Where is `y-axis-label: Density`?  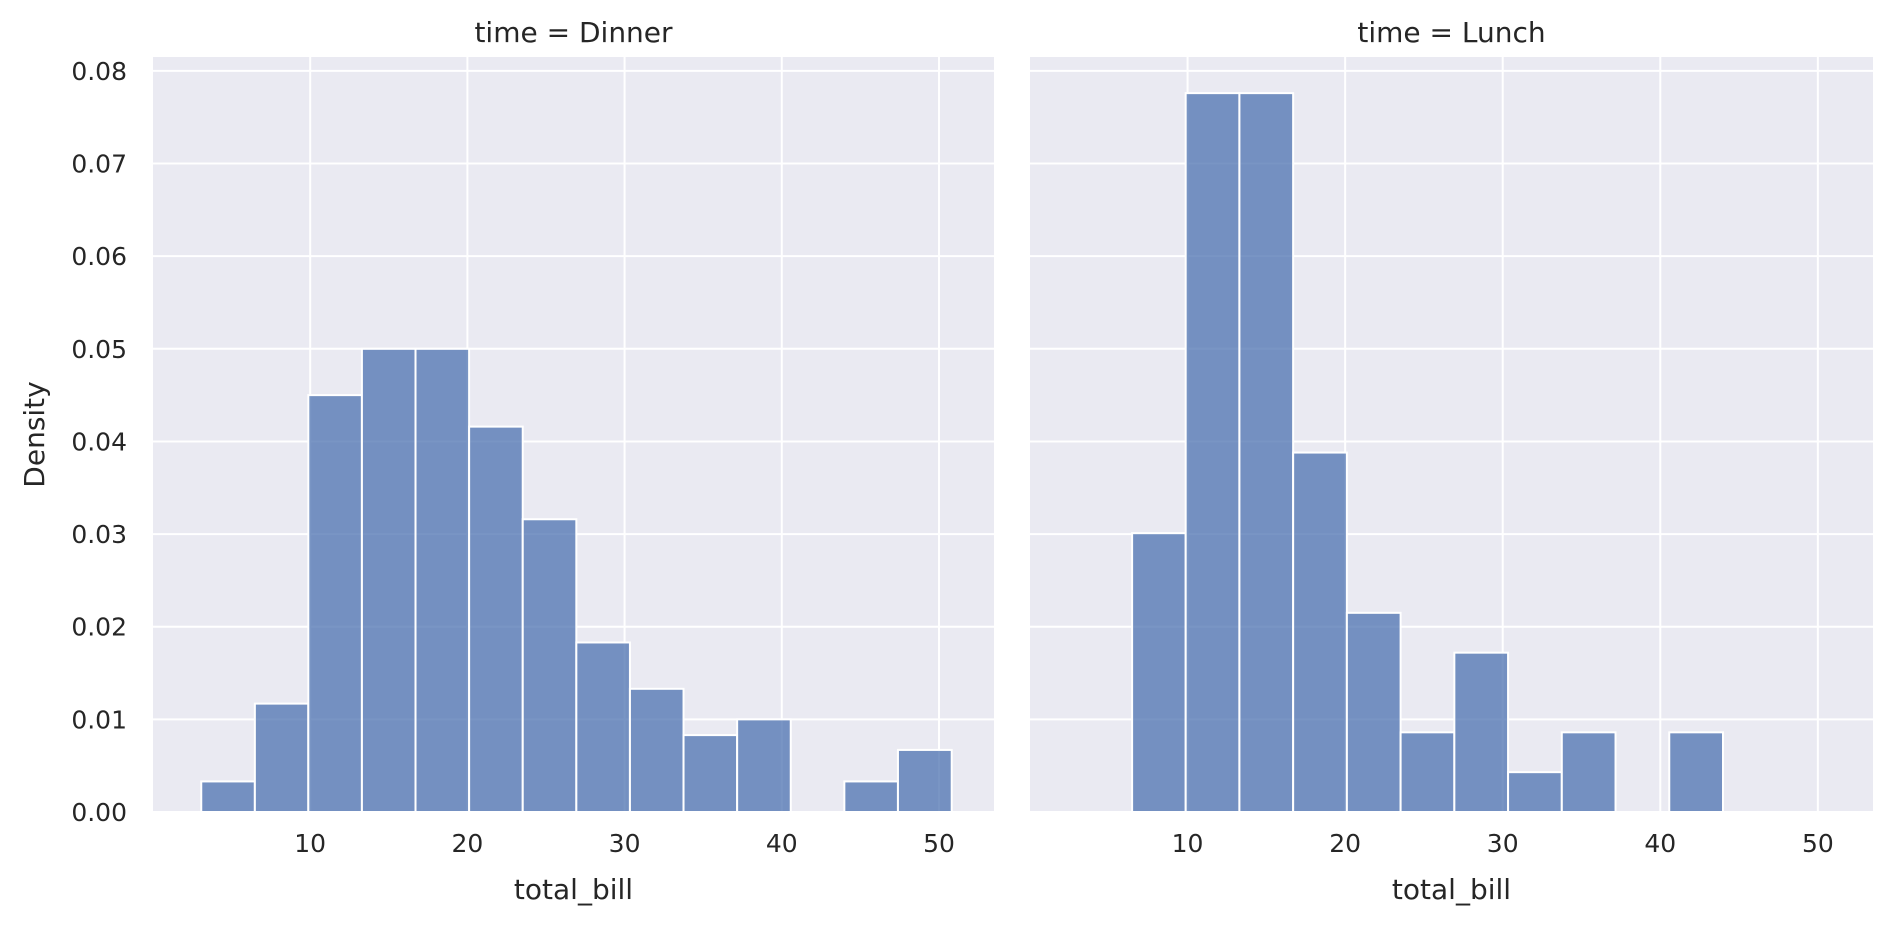
y-axis-label: Density is located at coordinates (34, 434).